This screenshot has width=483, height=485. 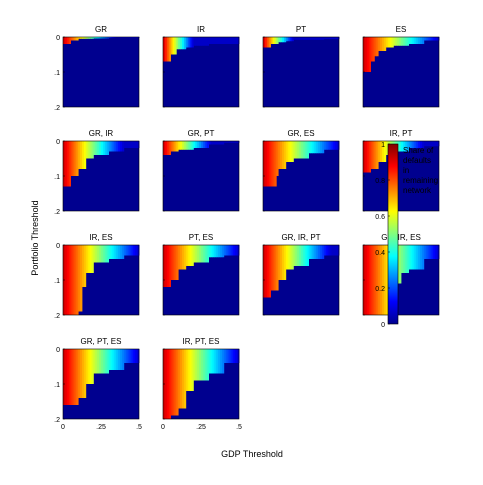 I want to click on panel-title: GR, so click(x=101, y=29).